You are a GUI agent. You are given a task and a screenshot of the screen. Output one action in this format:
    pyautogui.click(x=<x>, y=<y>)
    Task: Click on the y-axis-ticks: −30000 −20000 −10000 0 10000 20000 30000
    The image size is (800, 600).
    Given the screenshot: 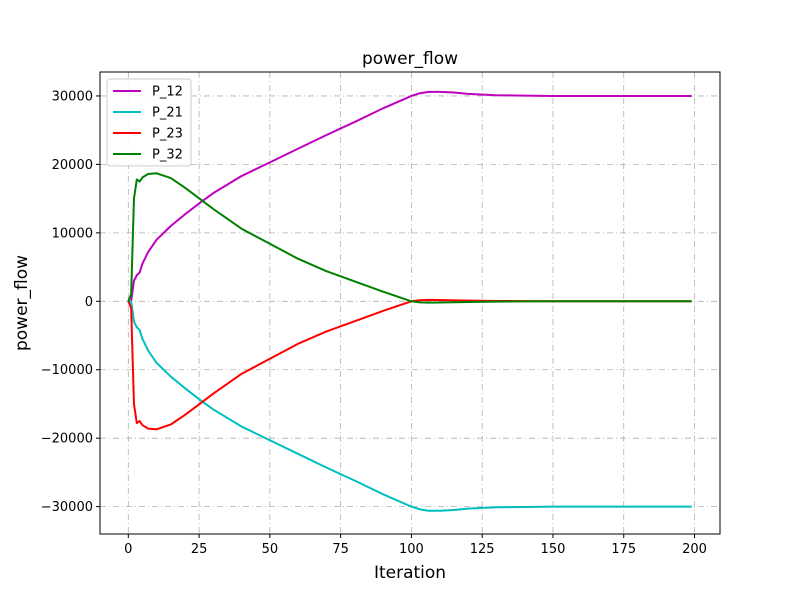 What is the action you would take?
    pyautogui.click(x=70, y=302)
    